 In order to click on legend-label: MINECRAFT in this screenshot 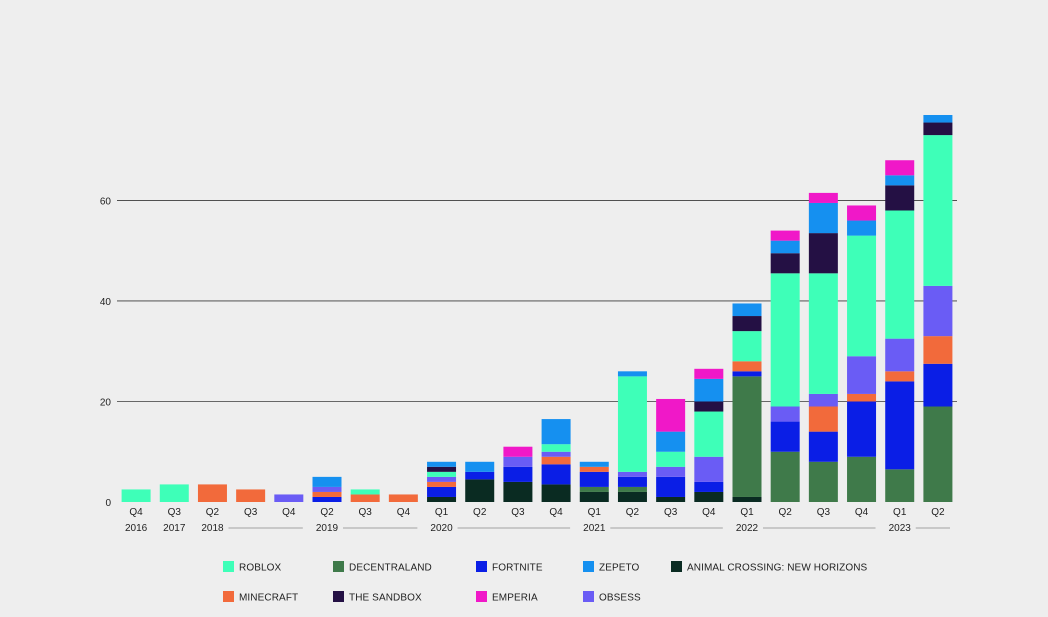, I will do `click(268, 598)`.